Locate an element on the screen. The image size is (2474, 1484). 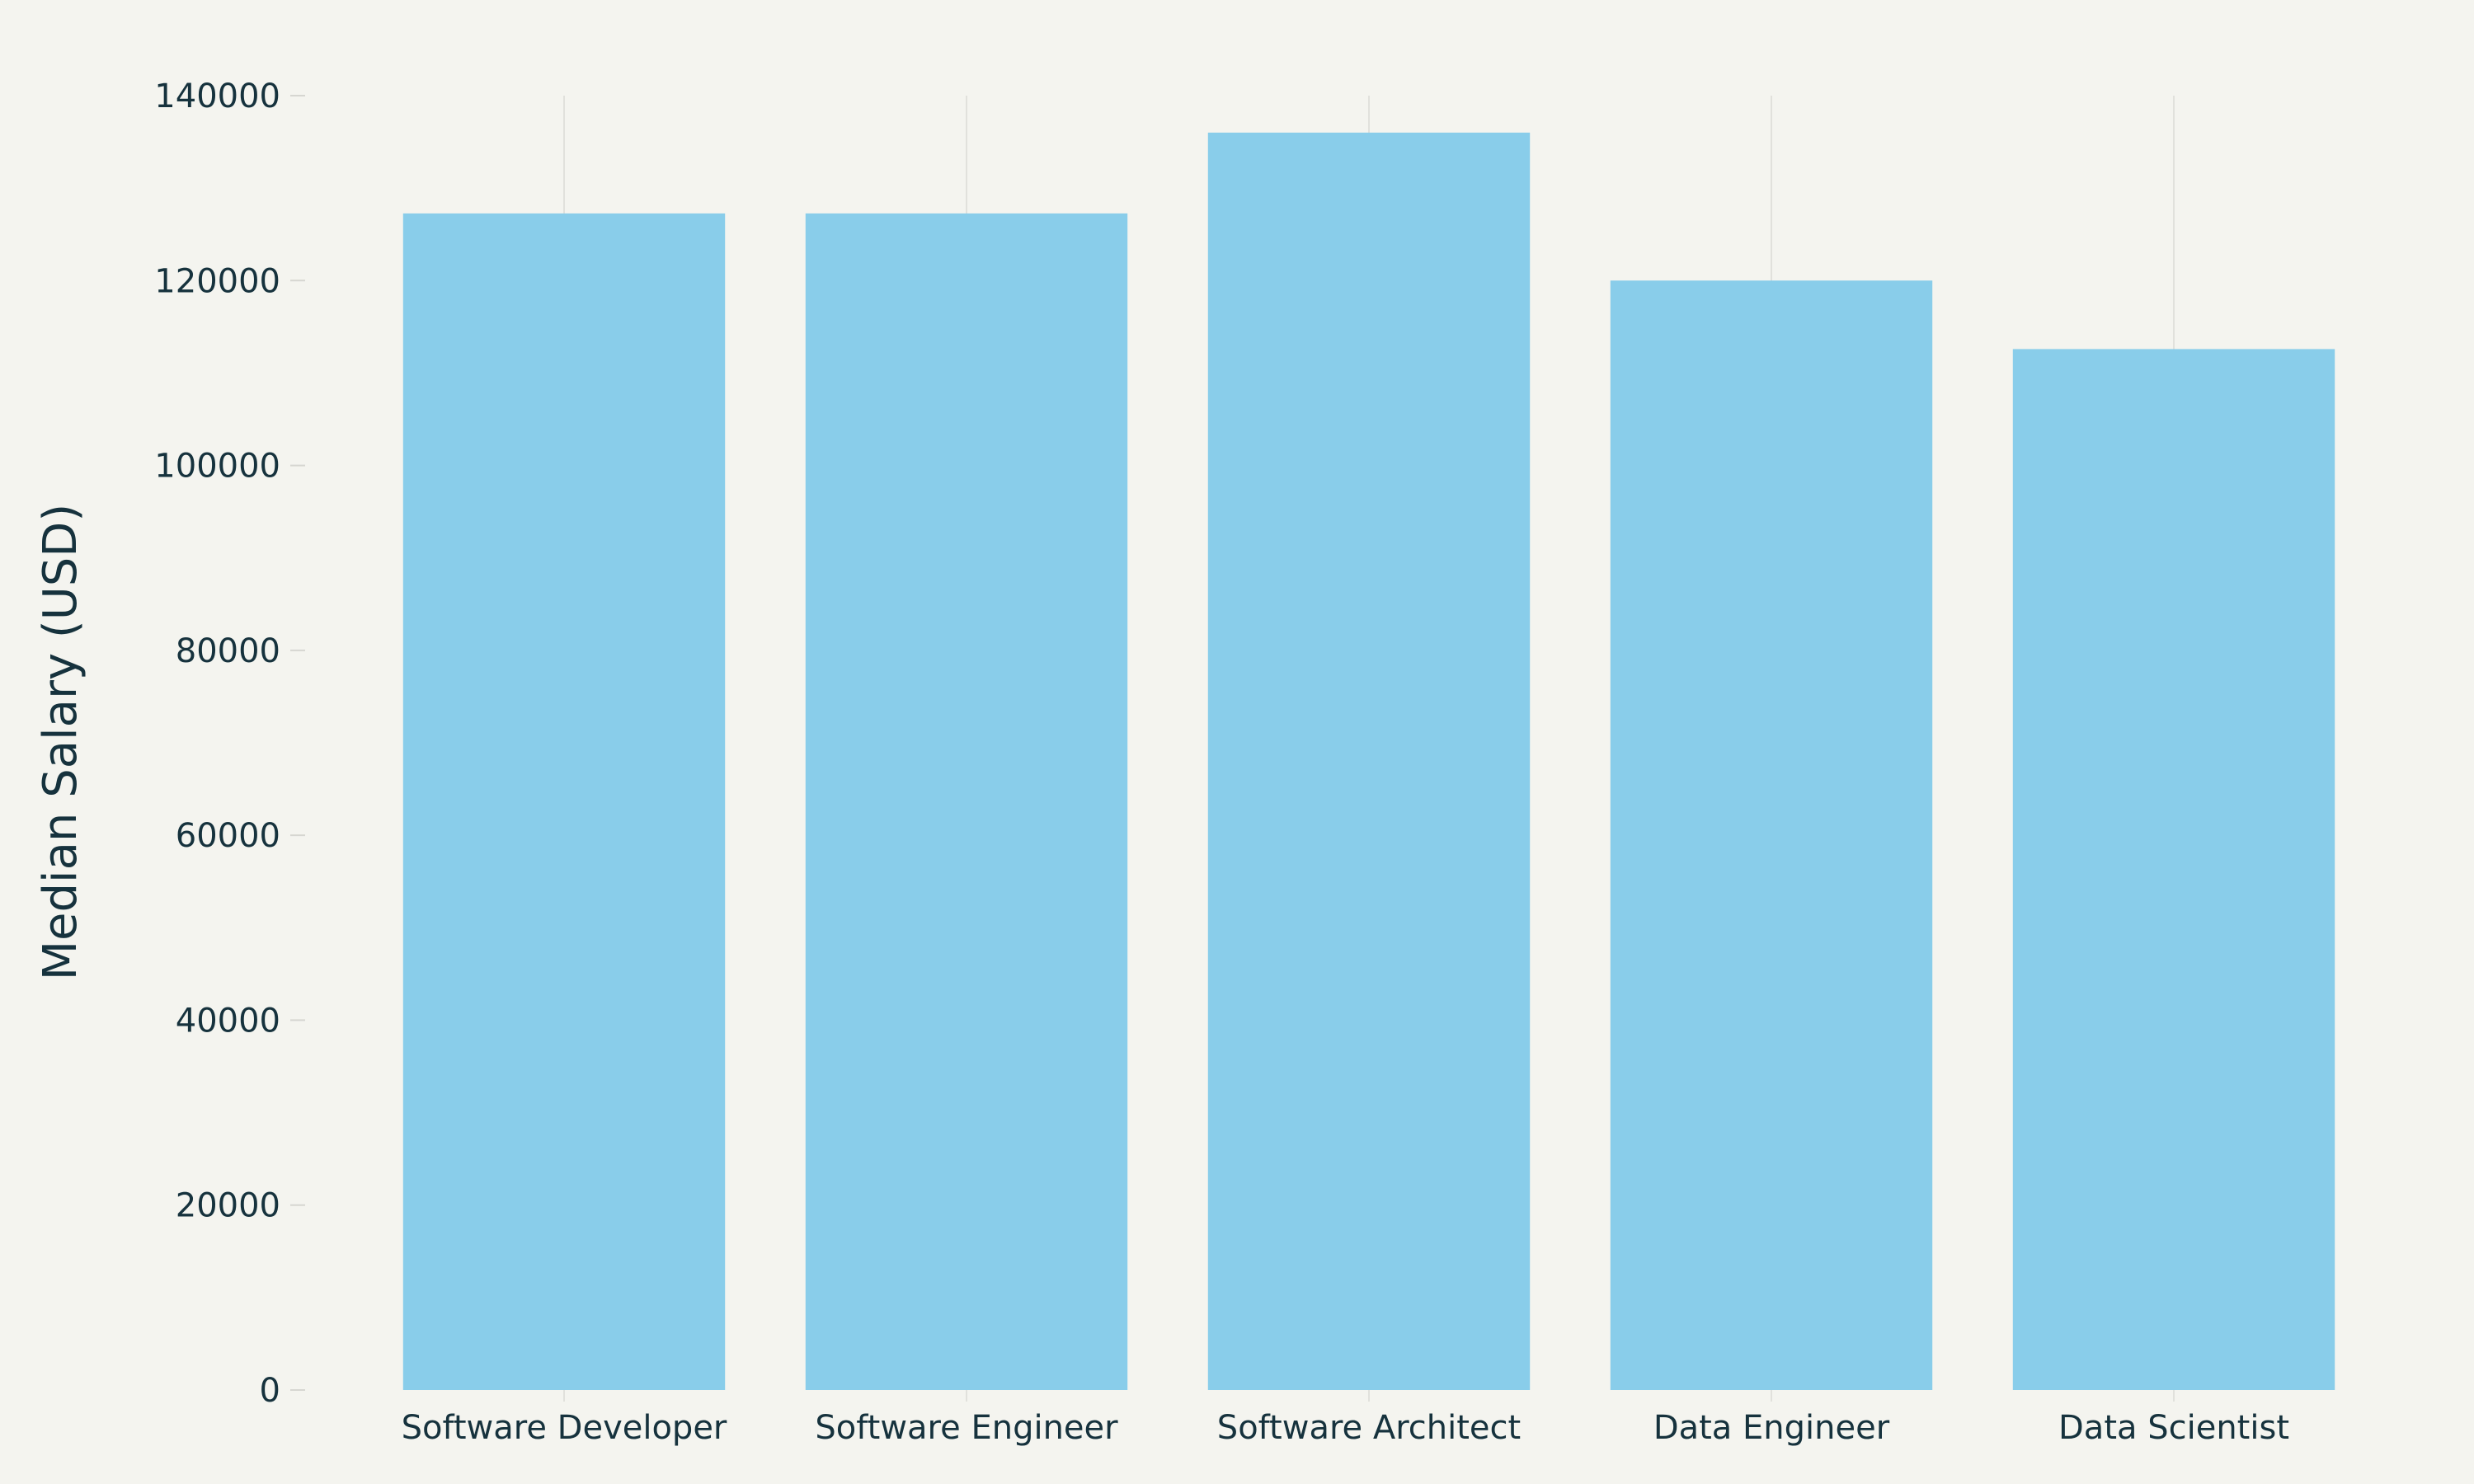
bar-software-architect is located at coordinates (1369, 761).